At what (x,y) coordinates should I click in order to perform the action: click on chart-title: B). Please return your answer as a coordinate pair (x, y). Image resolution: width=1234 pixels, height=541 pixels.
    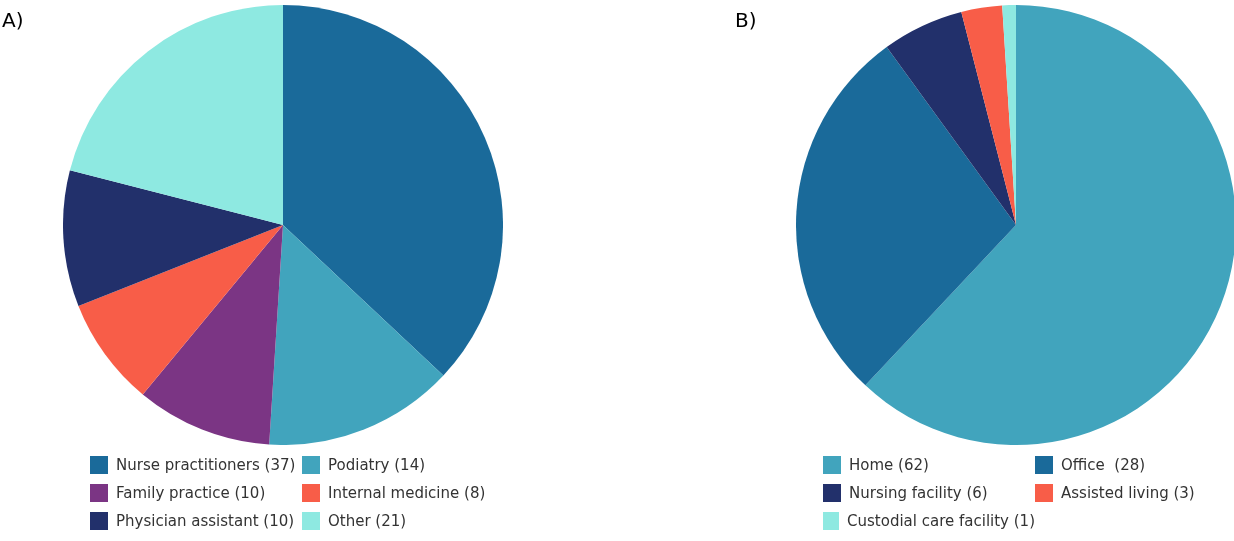
    Looking at the image, I should click on (746, 20).